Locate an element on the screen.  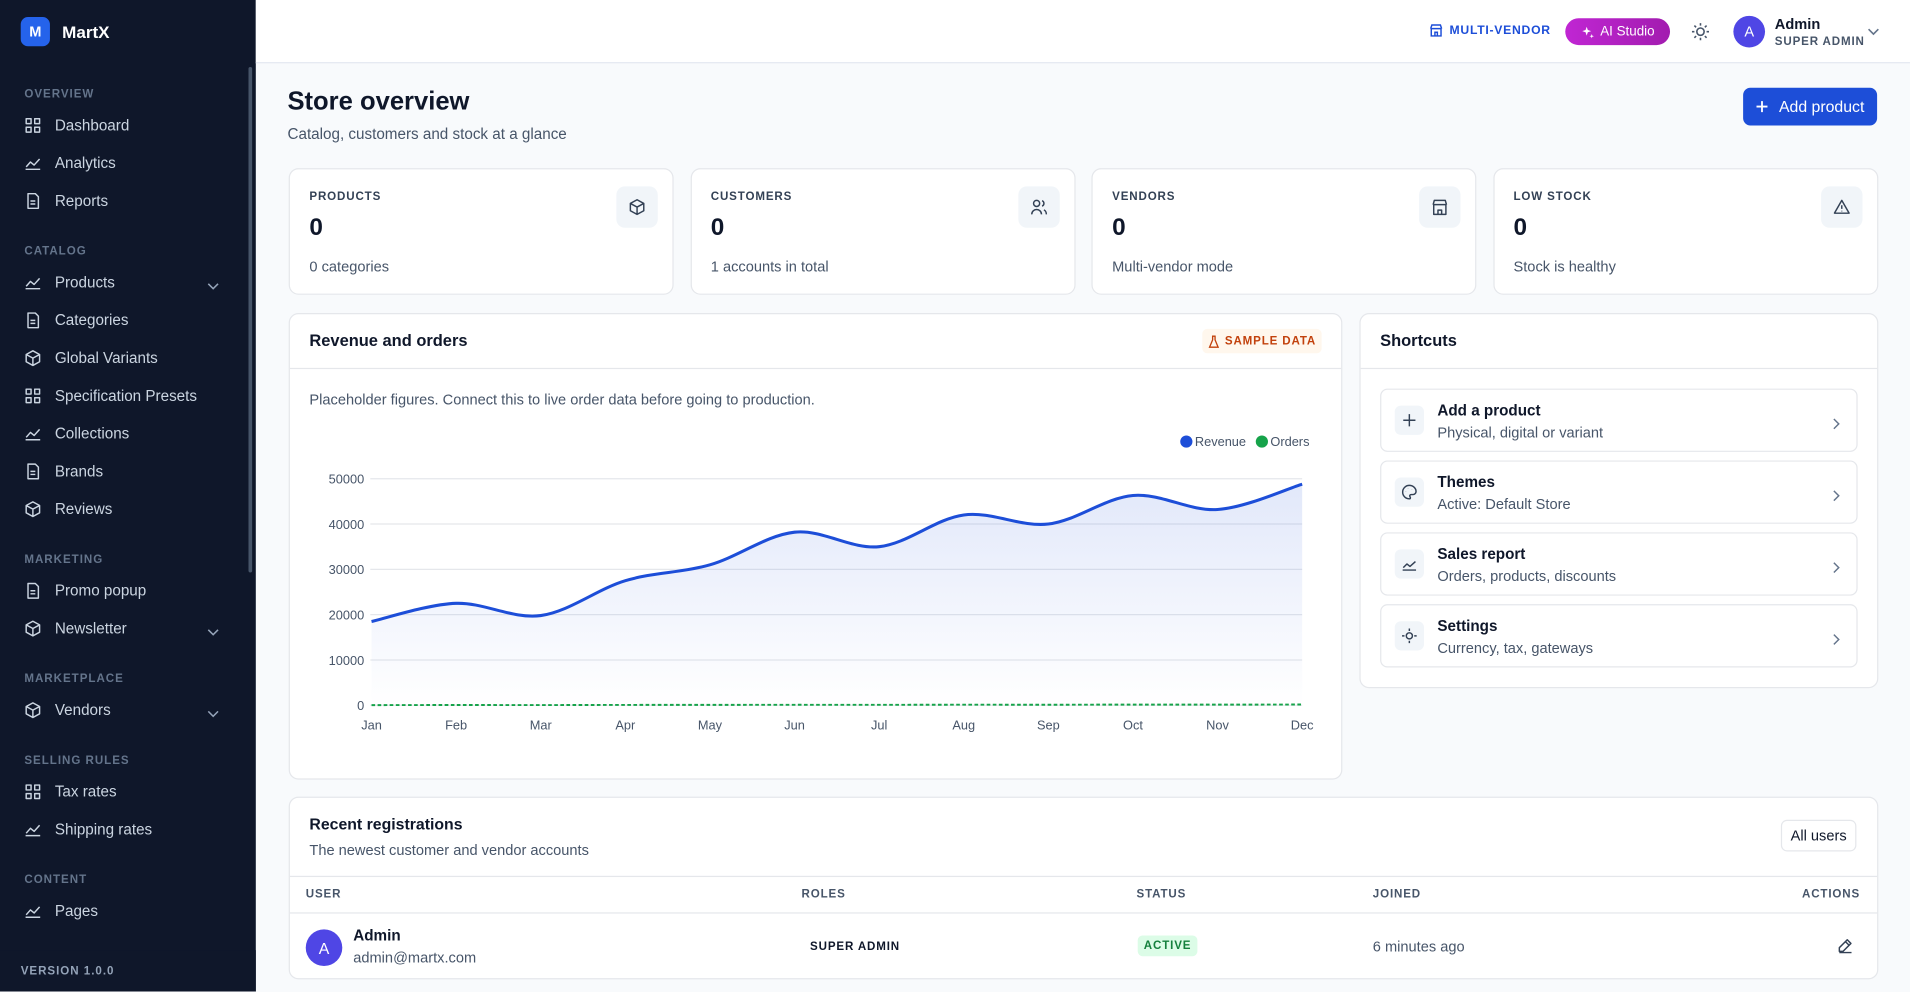
stat-note: Stock is healthy is located at coordinates (1564, 267).